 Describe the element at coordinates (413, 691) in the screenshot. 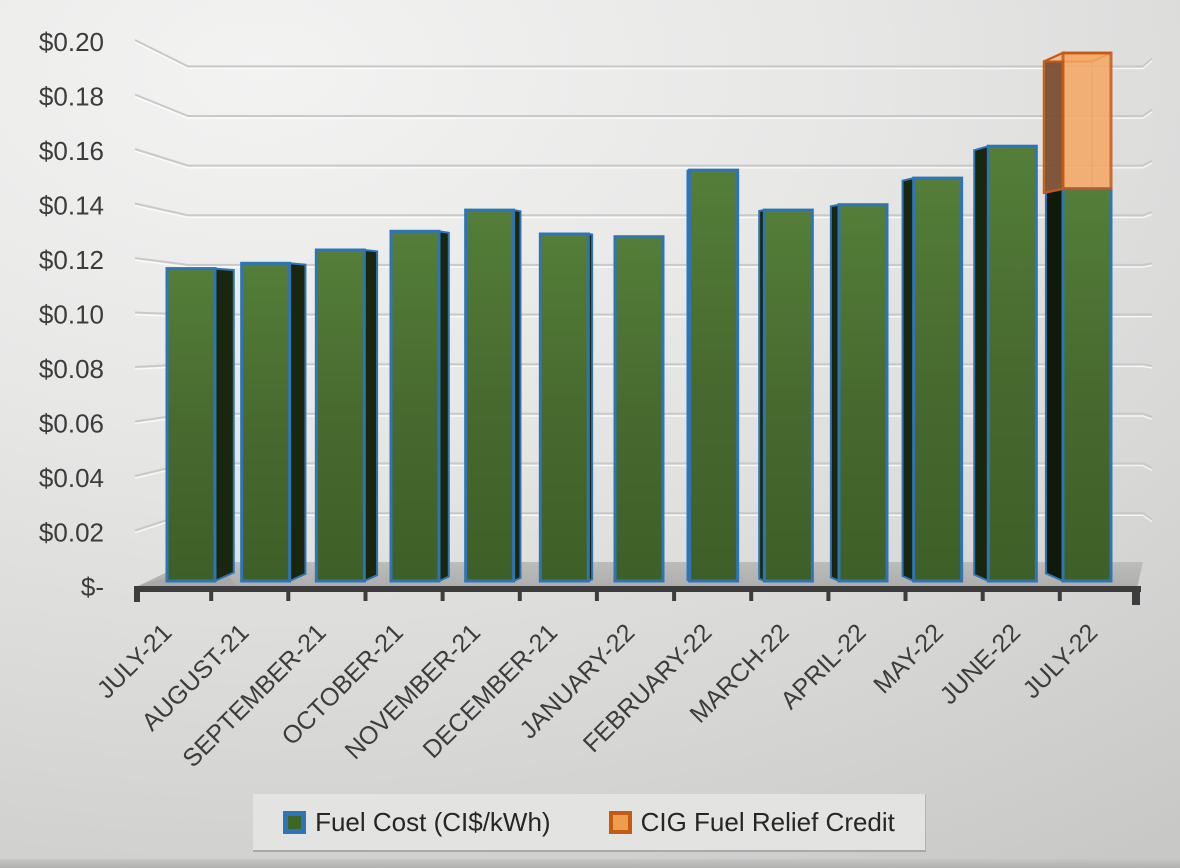

I see `x-category-label-NOVEMBER-21: NOVEMBER-21` at that location.